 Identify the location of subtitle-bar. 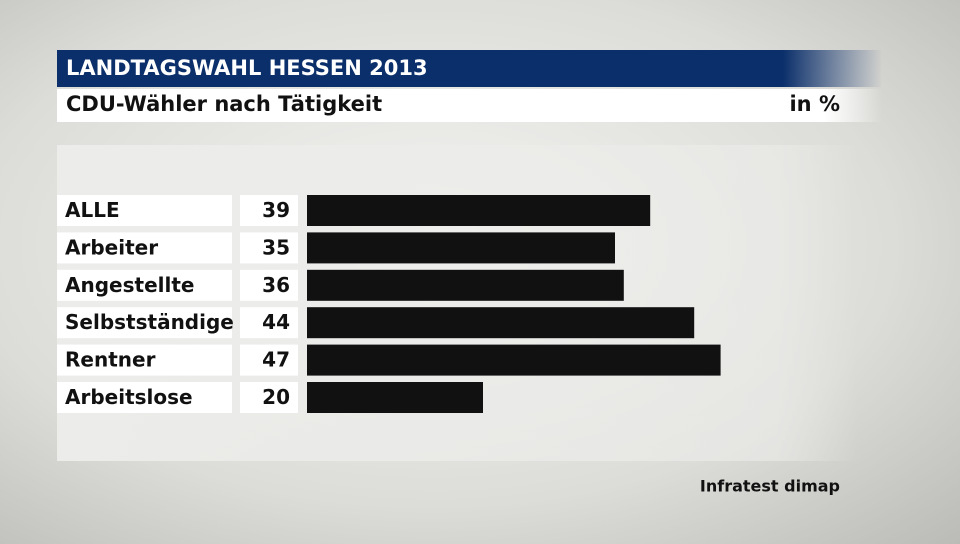
(469, 105).